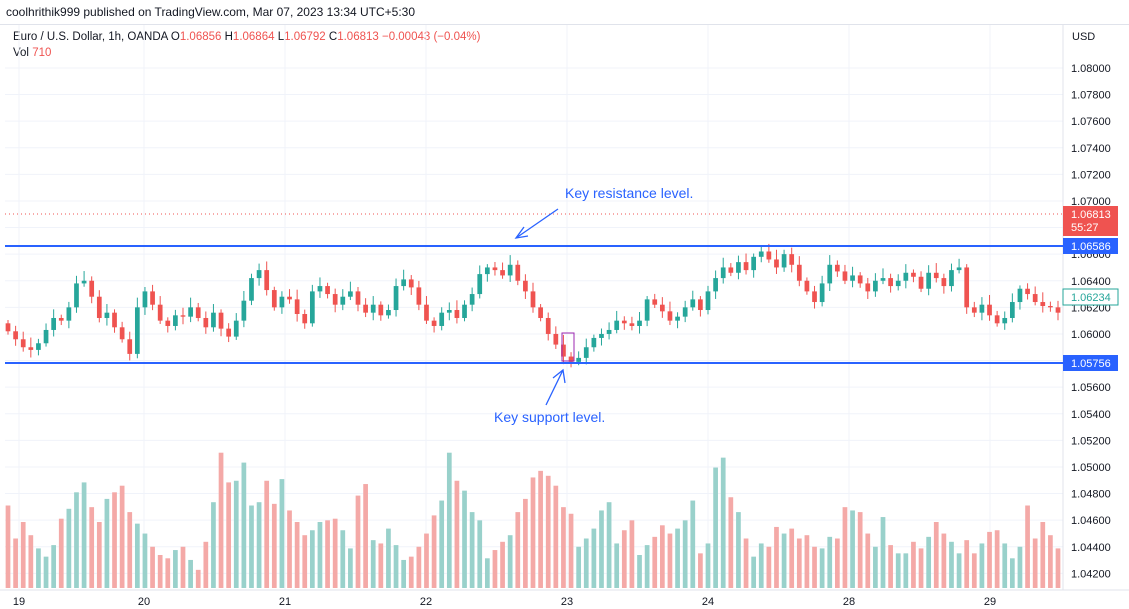  Describe the element at coordinates (1085, 228) in the screenshot. I see `countdown-badge-value: 55:27` at that location.